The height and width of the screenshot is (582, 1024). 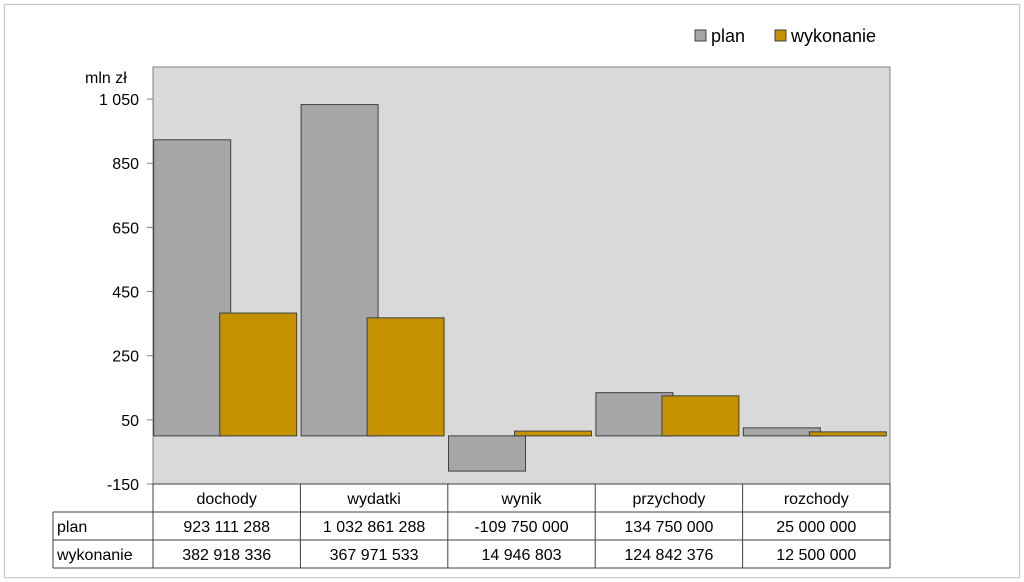 I want to click on y-axis-label: mln zł, so click(x=106, y=78).